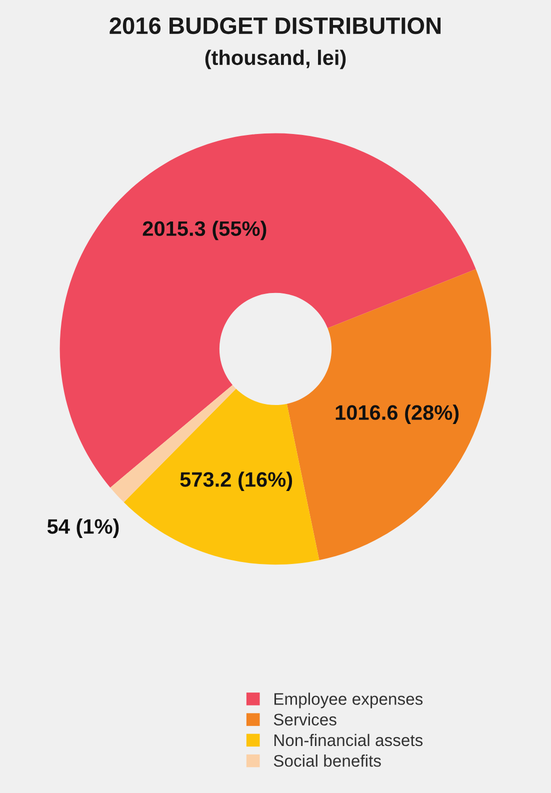 This screenshot has height=793, width=551. I want to click on data-label: 54 (1%), so click(83, 528).